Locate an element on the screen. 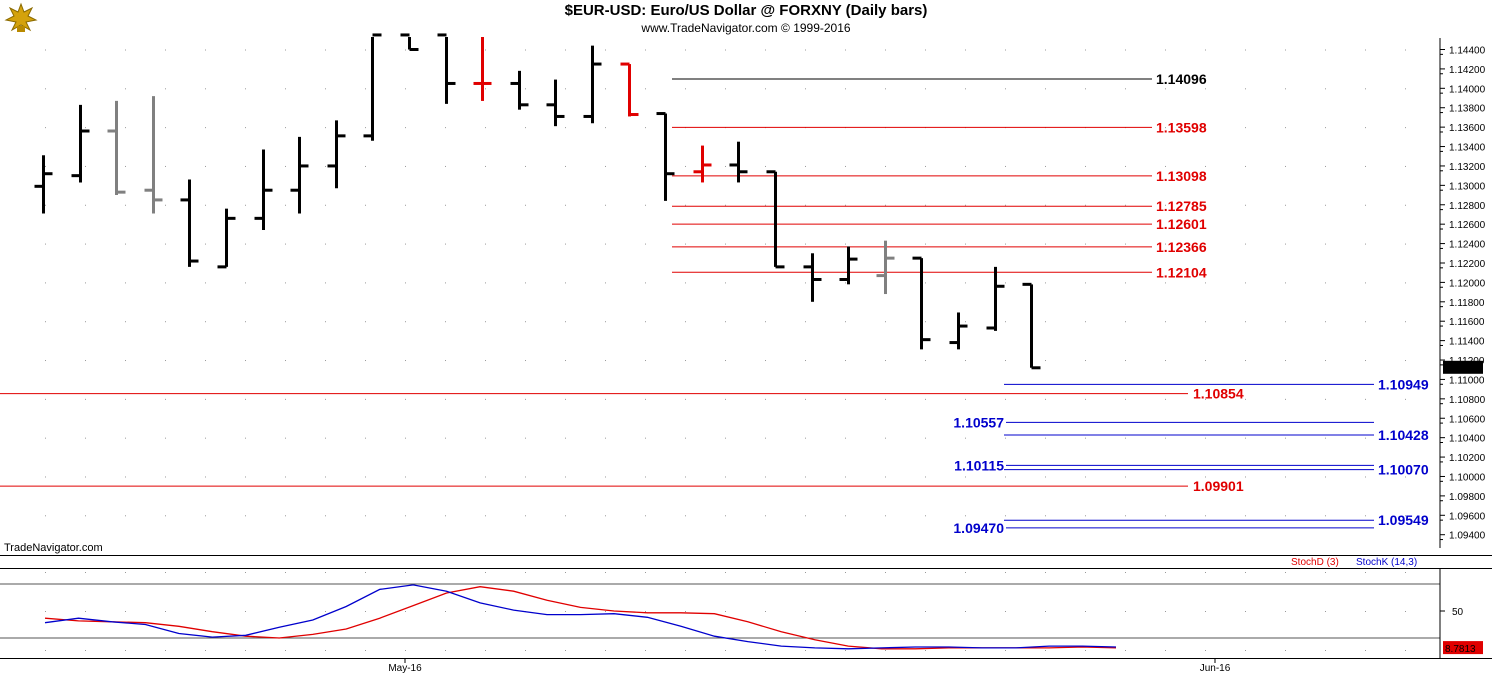 The width and height of the screenshot is (1492, 678). level-label-blue-left: 1.10115 is located at coordinates (979, 465).